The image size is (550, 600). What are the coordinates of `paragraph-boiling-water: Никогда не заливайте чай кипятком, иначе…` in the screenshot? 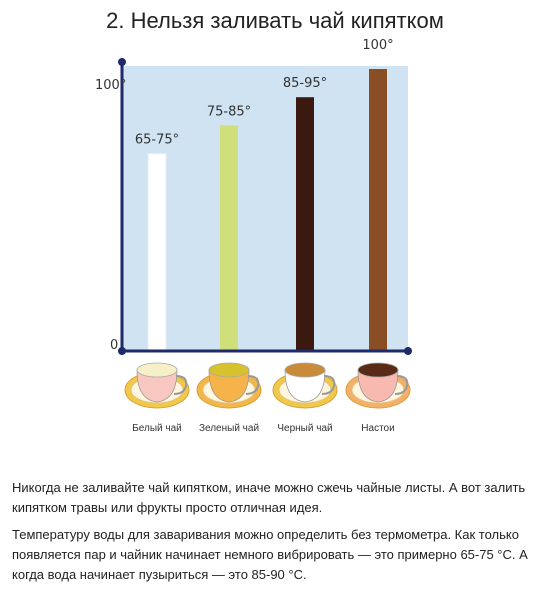 It's located at (269, 497).